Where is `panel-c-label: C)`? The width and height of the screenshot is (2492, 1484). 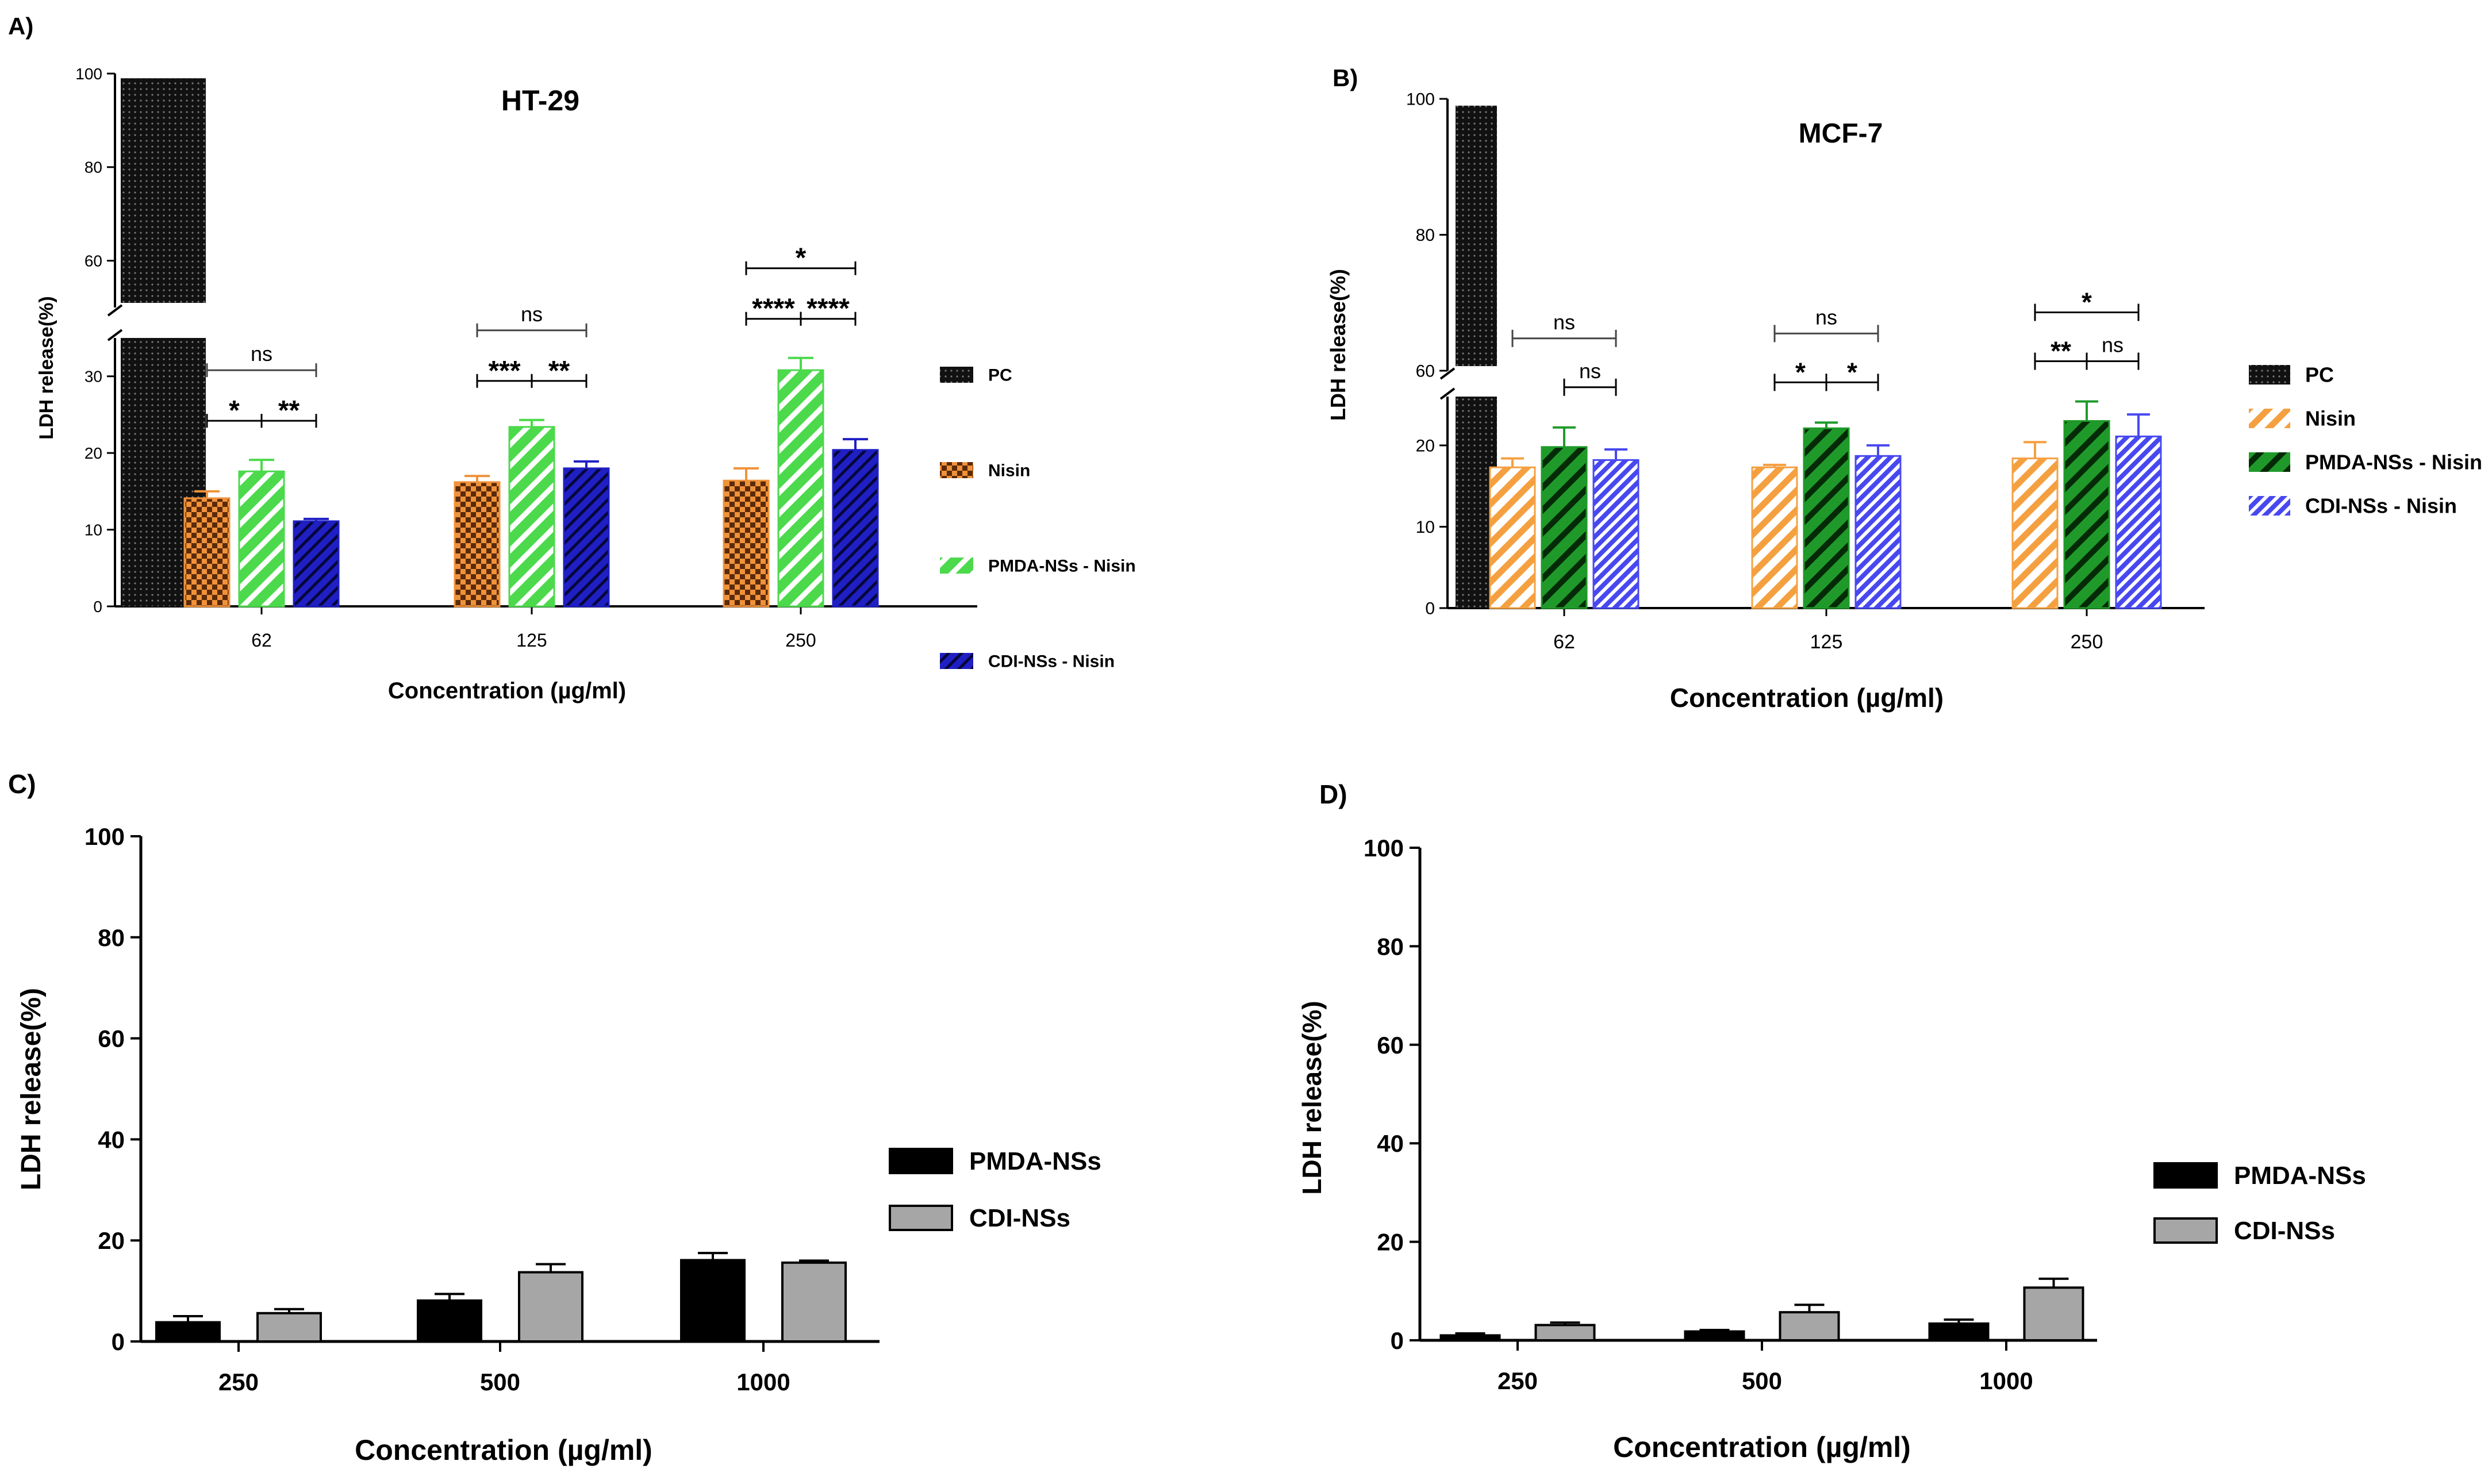
panel-c-label: C) is located at coordinates (22, 784).